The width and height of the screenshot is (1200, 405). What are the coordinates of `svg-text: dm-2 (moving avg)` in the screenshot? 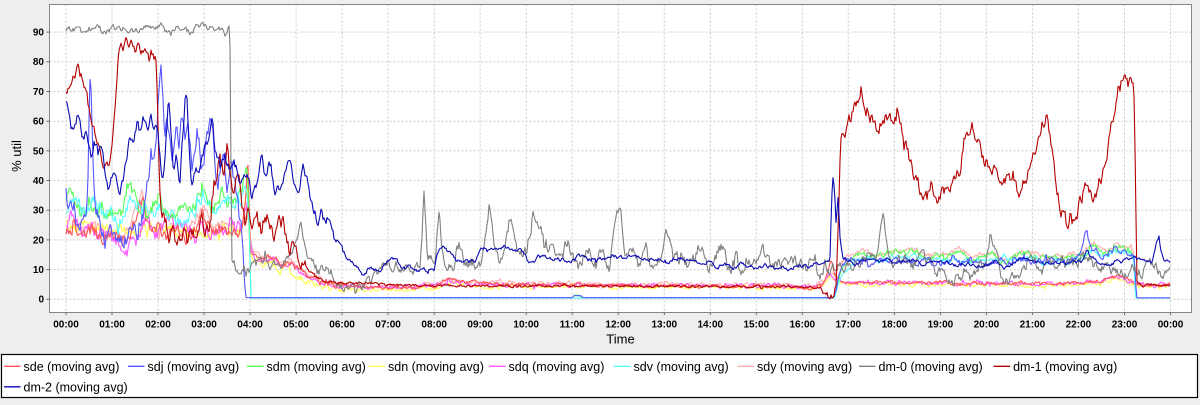 It's located at (76, 387).